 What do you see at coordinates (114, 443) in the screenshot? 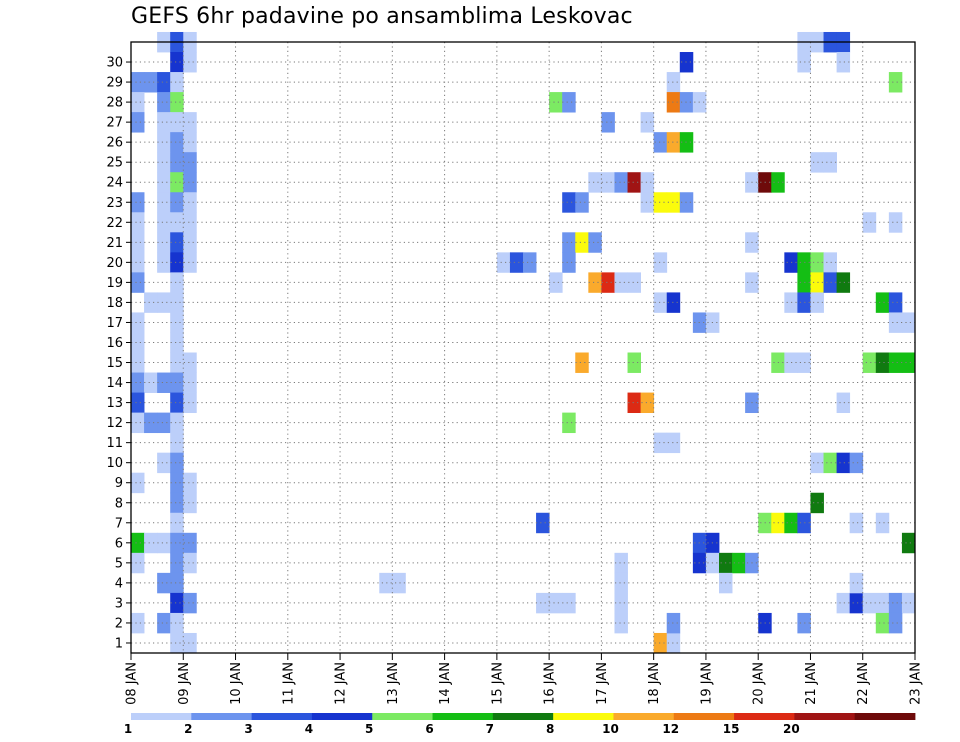
I see `y-tick-label: 11` at bounding box center [114, 443].